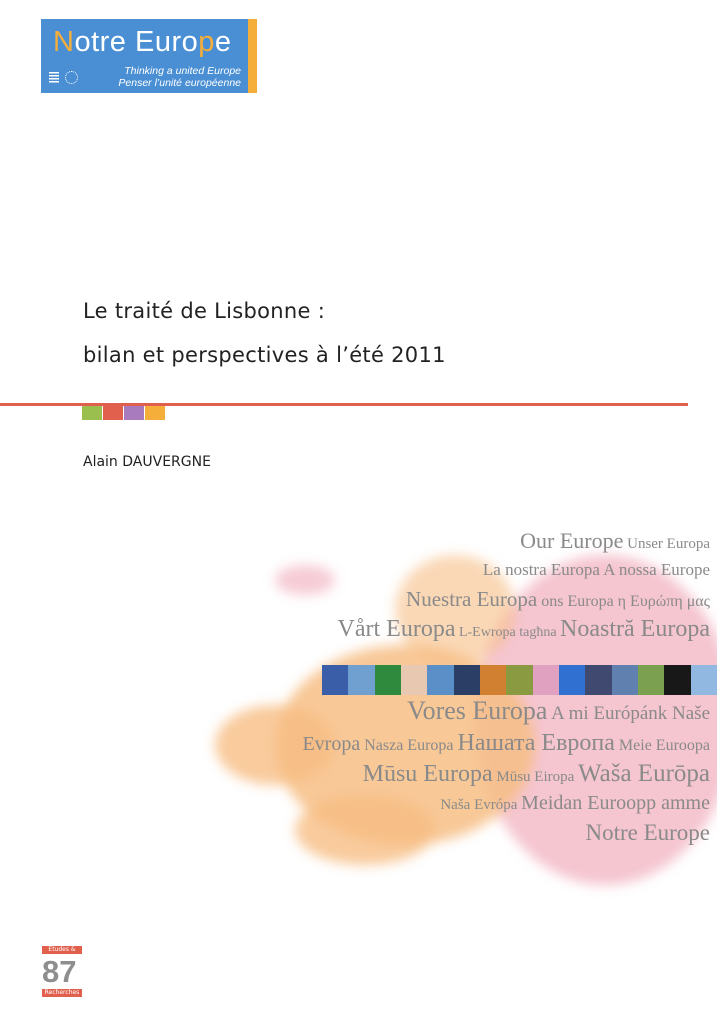 The height and width of the screenshot is (1024, 717). Describe the element at coordinates (147, 462) in the screenshot. I see `author: Alain DAUVERGNE` at that location.